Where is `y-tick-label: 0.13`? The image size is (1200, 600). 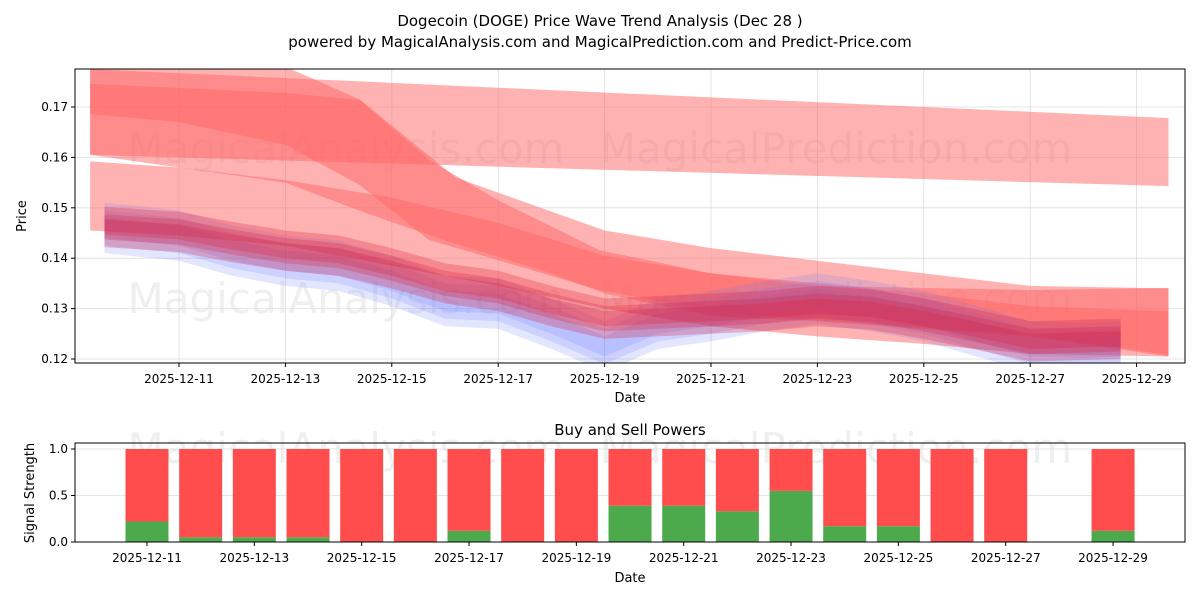
y-tick-label: 0.13 is located at coordinates (54, 309).